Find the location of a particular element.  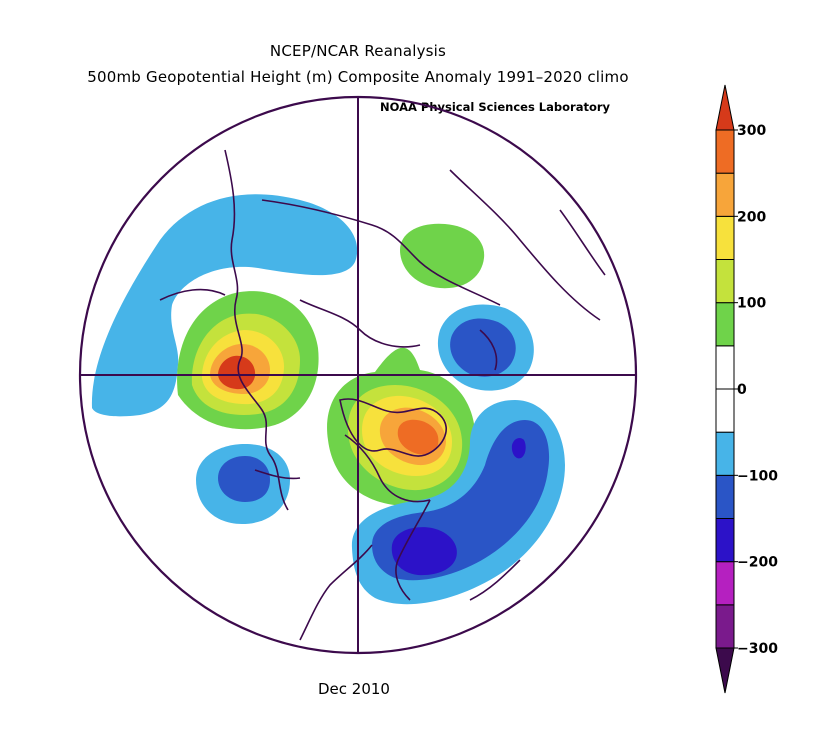

colorbar: 300 200 100 0 −100 −200 −300 is located at coordinates (746, 389).